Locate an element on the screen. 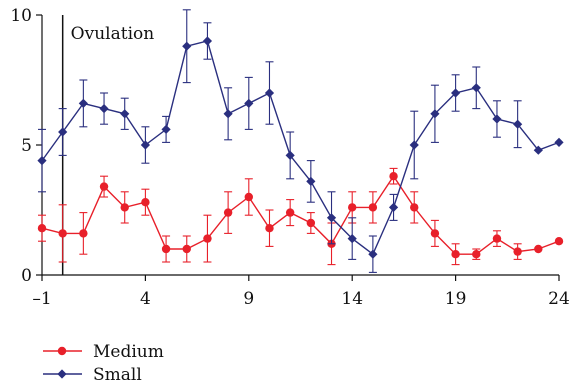 The image size is (572, 387). y-tick-label: 5 is located at coordinates (26, 146).